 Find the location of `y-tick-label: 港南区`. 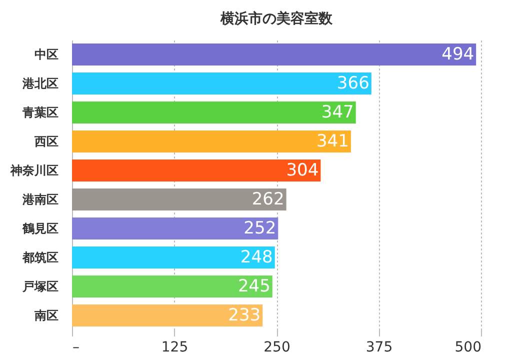

y-tick-label: 港南区 is located at coordinates (40, 199).